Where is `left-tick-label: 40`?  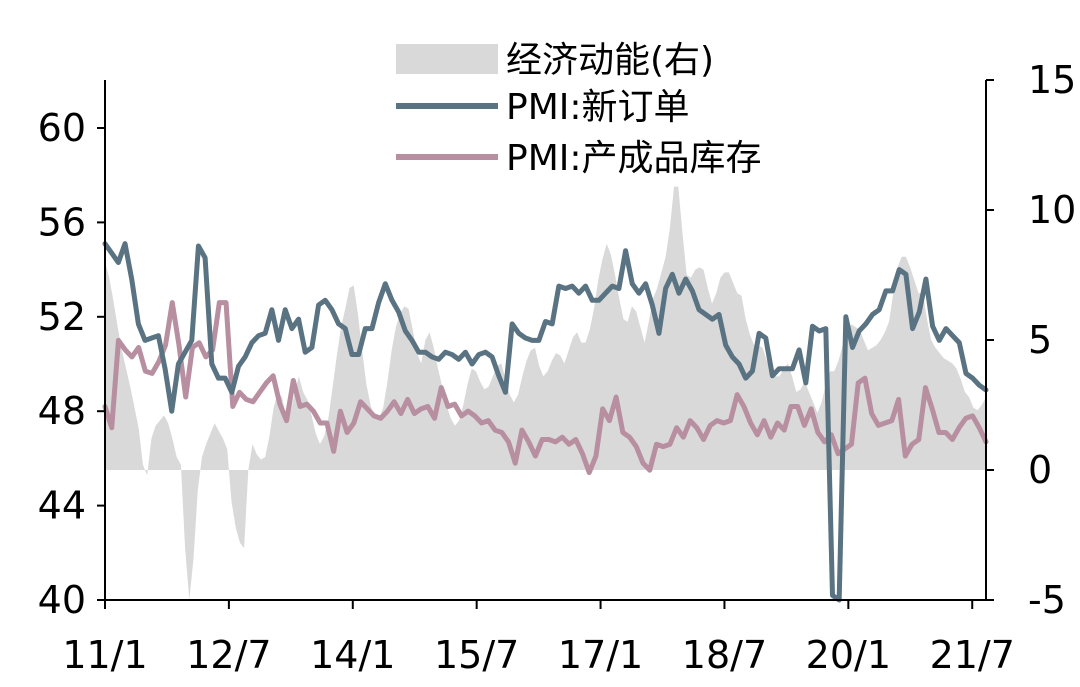
left-tick-label: 40 is located at coordinates (62, 600).